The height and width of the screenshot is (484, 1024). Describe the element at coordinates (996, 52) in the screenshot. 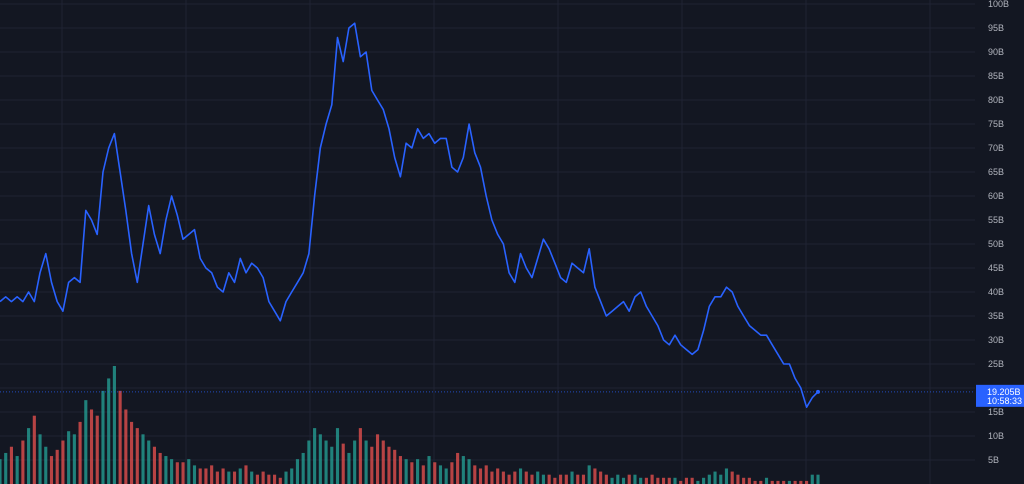

I see `y-tick-label: 90B` at that location.